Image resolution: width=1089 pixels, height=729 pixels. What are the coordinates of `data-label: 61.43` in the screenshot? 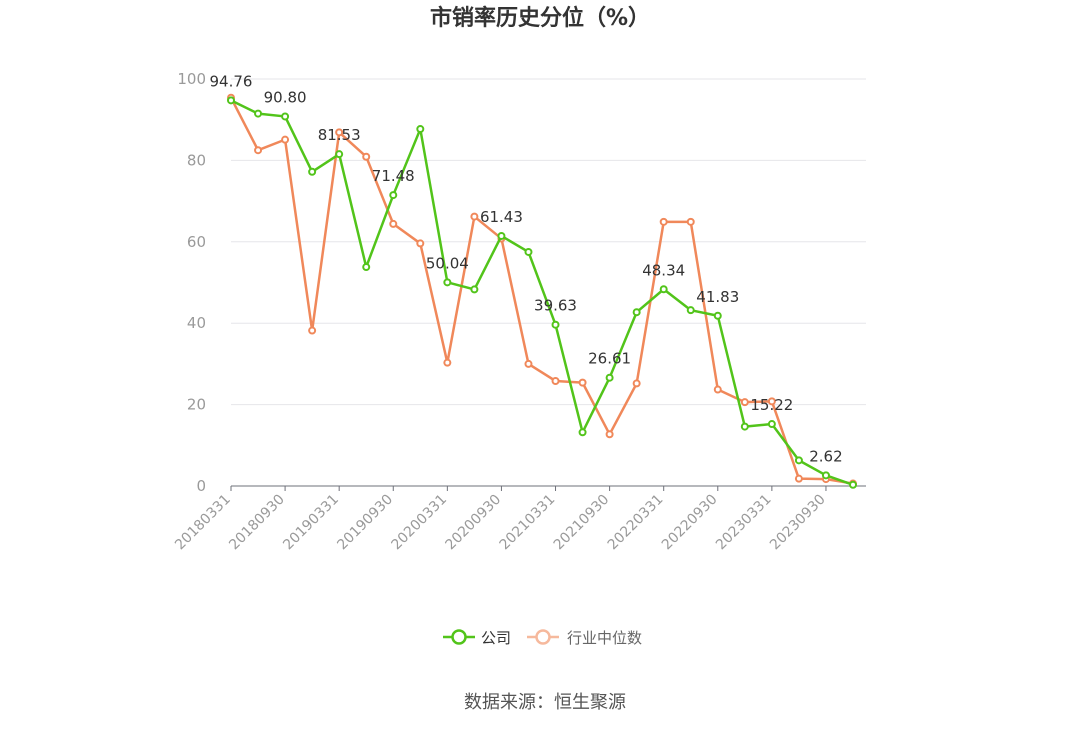 It's located at (501, 217).